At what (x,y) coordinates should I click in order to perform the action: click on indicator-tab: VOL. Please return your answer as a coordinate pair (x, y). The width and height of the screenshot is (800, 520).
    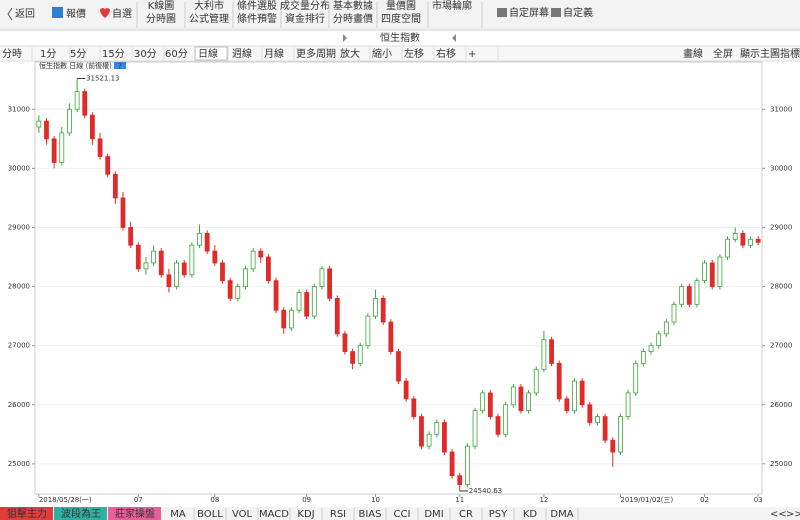
    Looking at the image, I should click on (242, 514).